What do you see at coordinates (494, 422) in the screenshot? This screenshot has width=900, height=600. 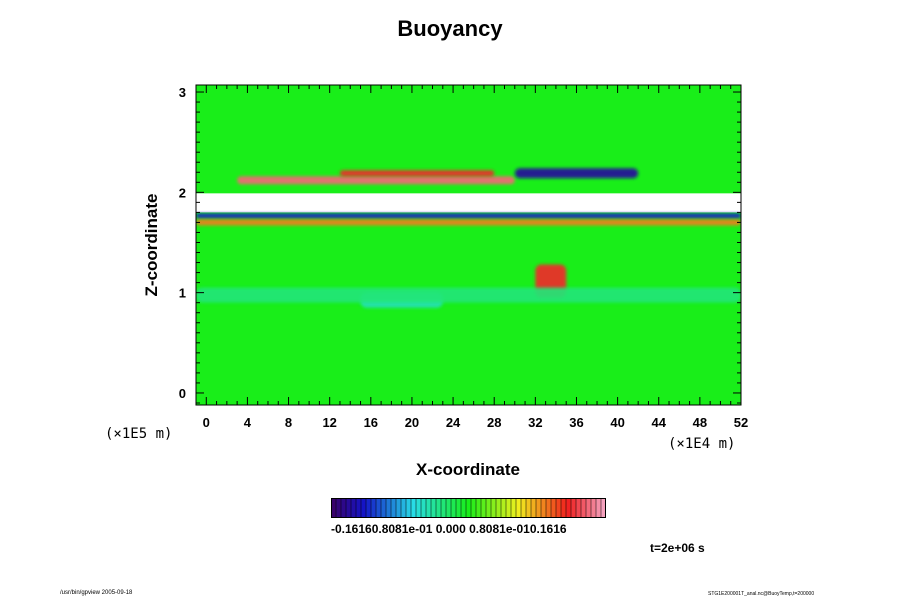 I see `x-tick-label: 28` at bounding box center [494, 422].